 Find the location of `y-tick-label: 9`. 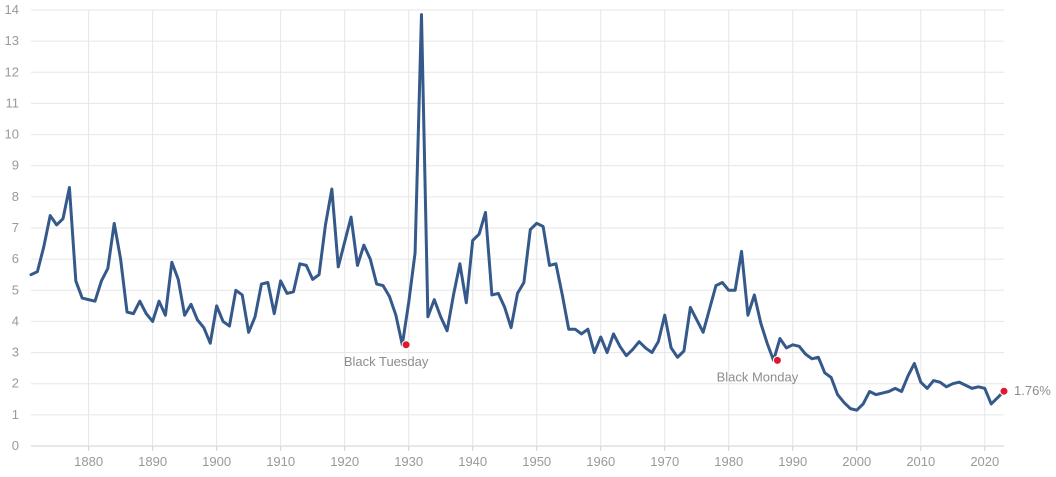

y-tick-label: 9 is located at coordinates (15, 165).